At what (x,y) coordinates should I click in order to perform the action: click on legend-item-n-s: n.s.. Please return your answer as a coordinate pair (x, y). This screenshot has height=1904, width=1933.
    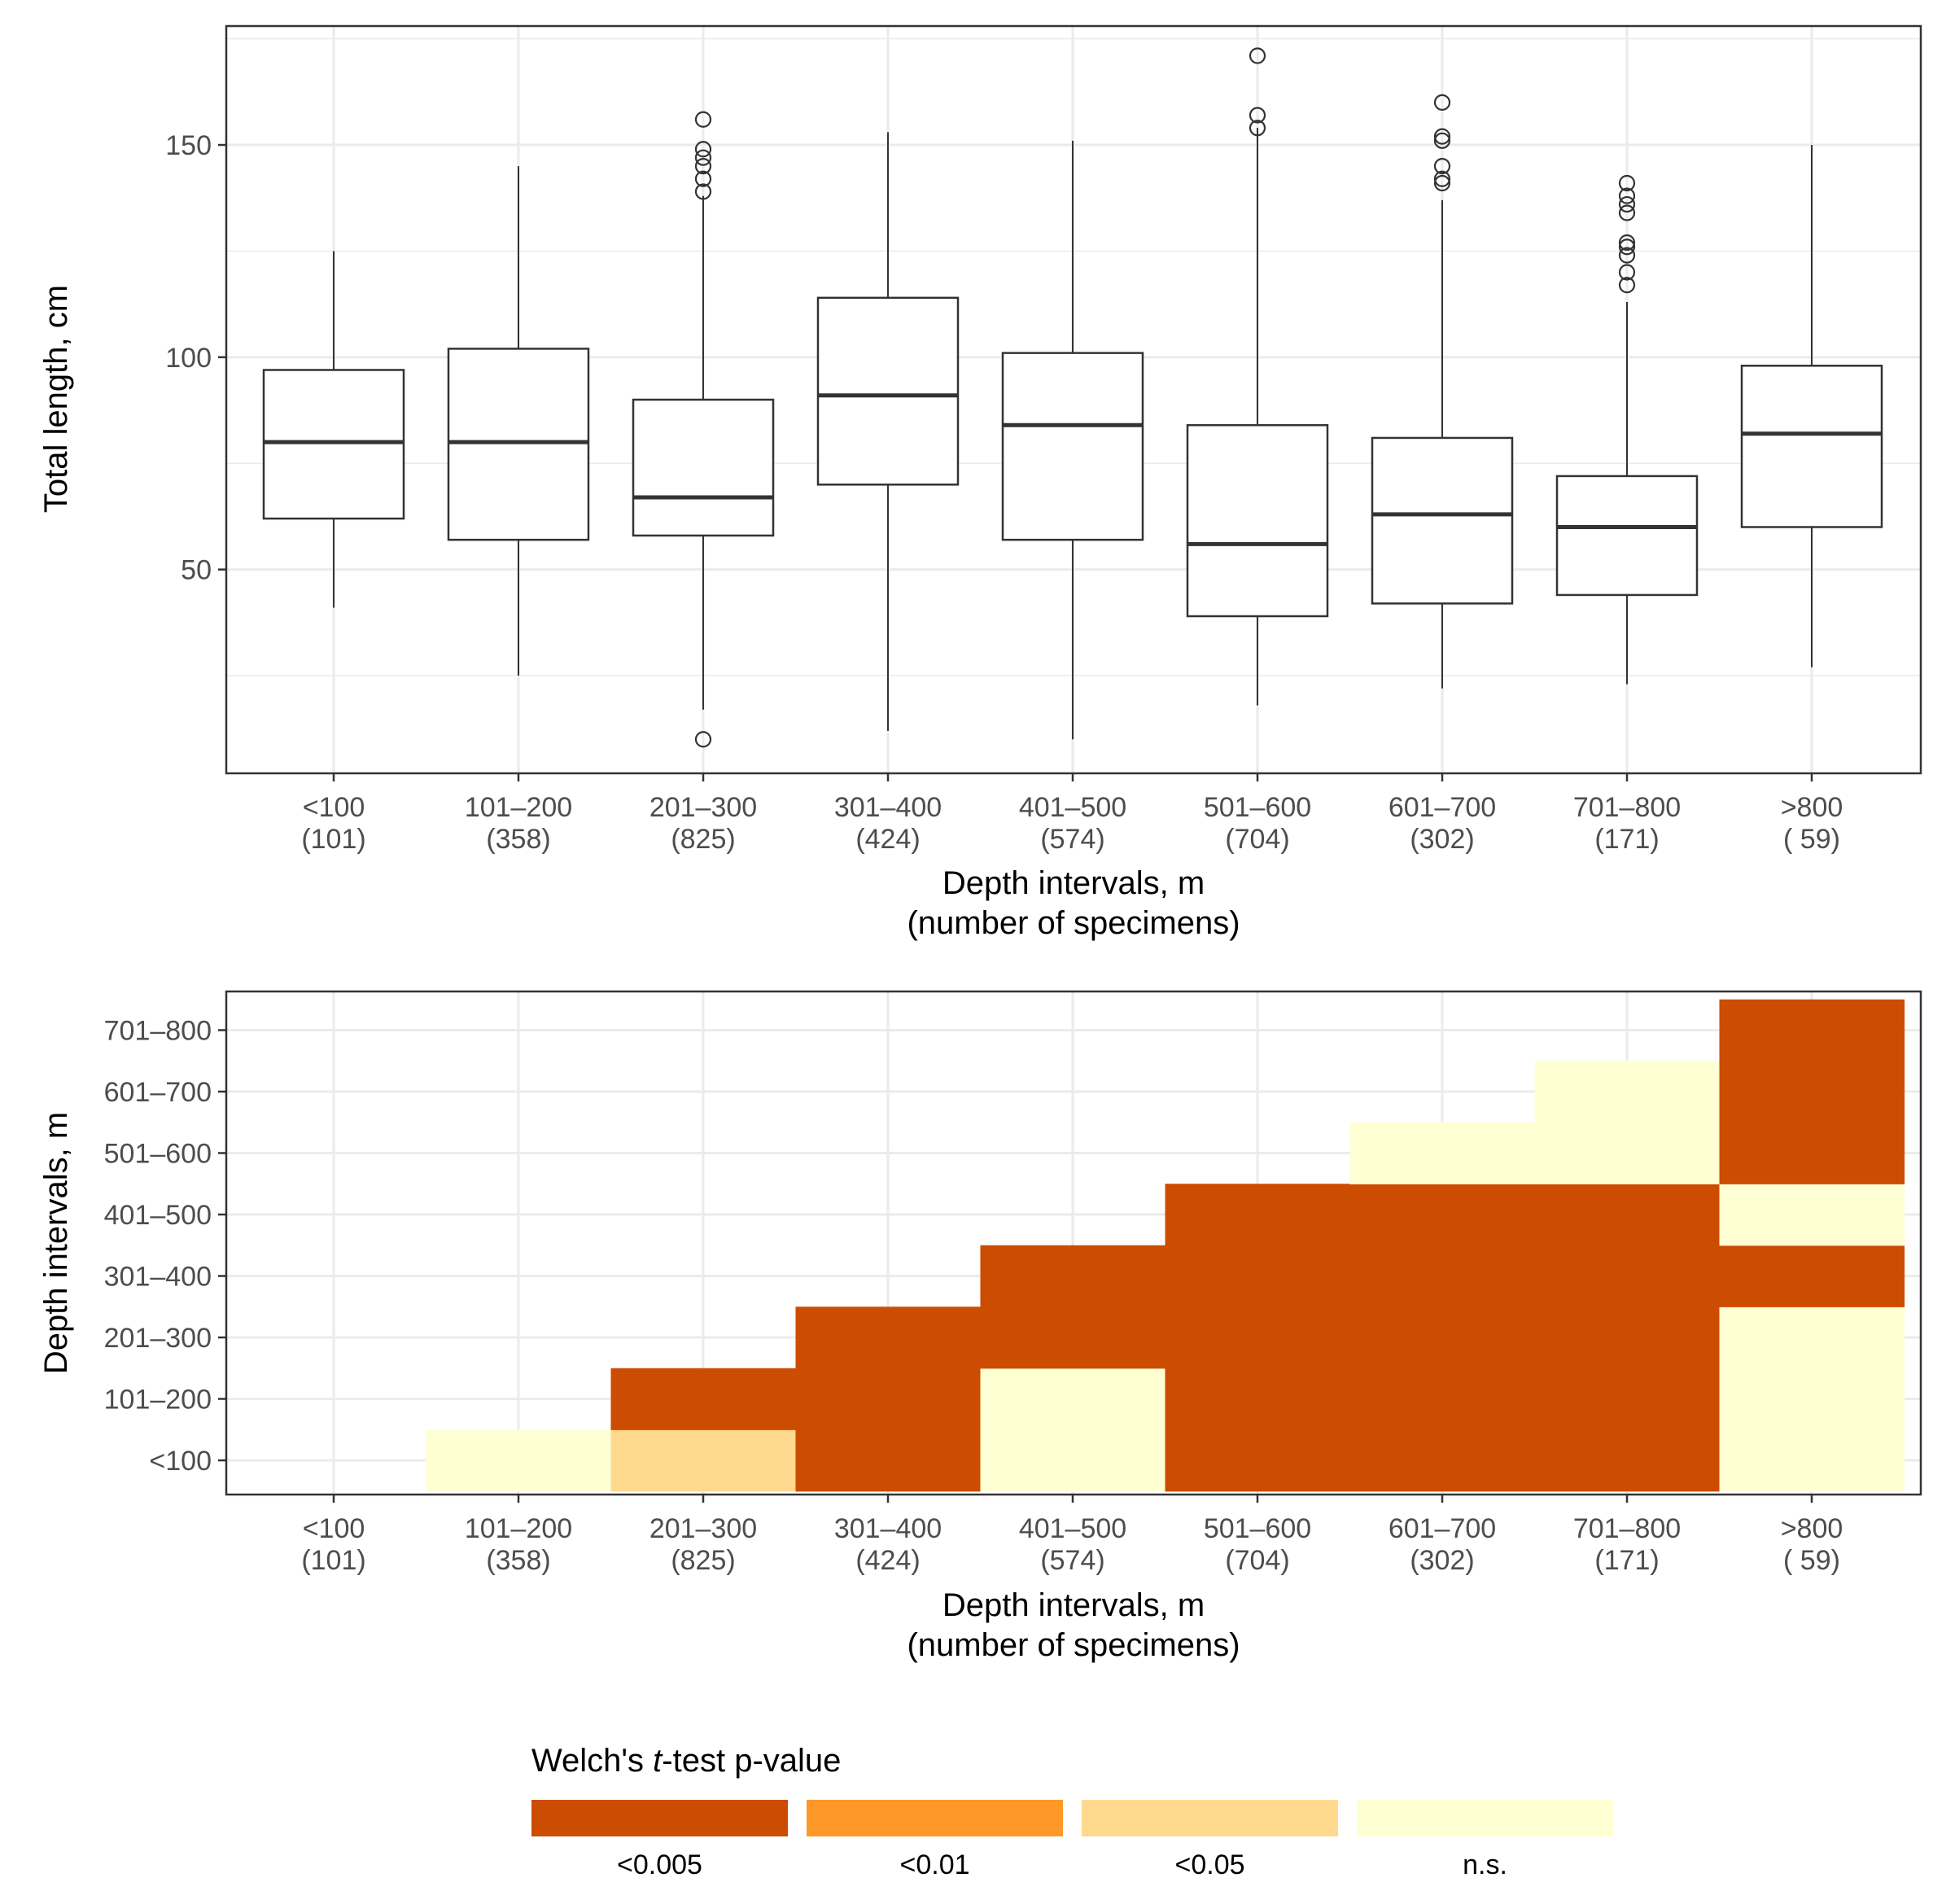
    Looking at the image, I should click on (1485, 1840).